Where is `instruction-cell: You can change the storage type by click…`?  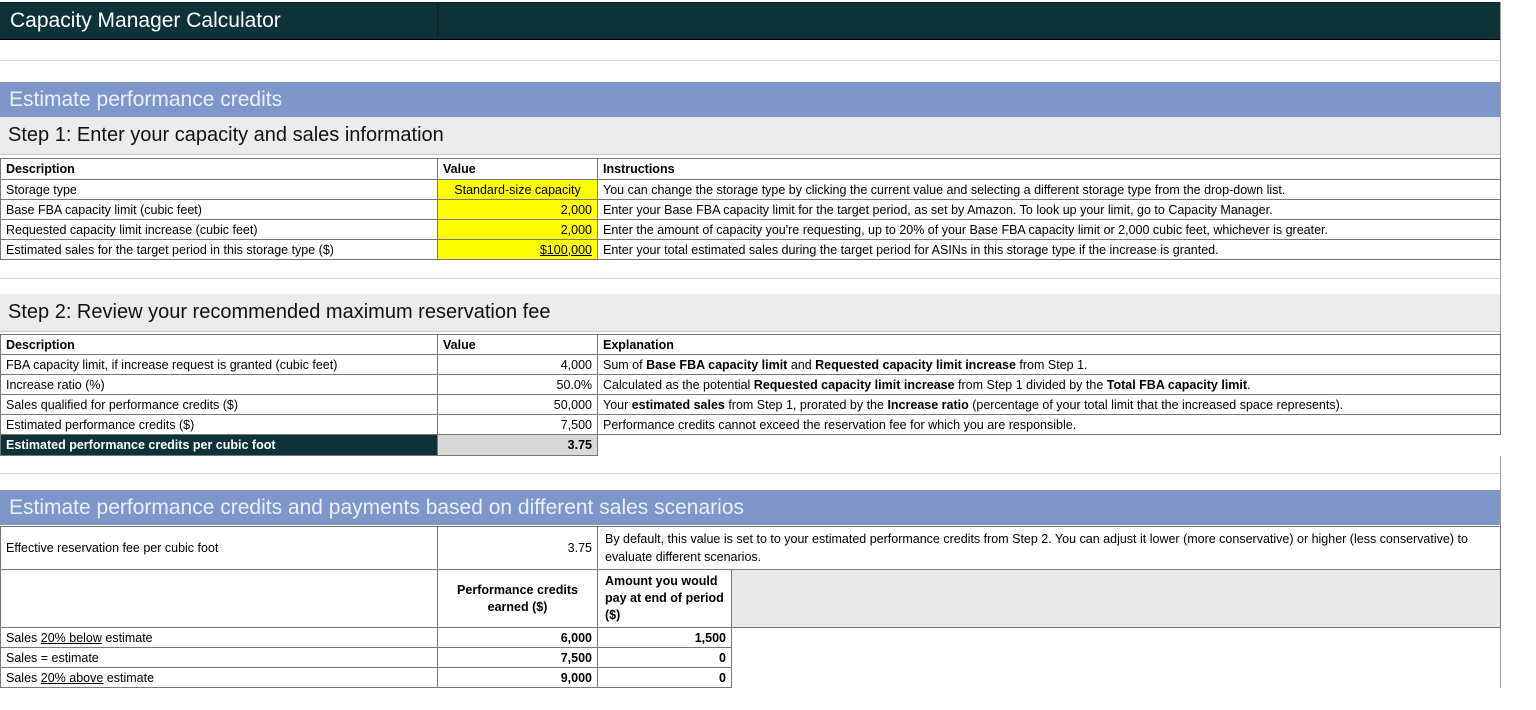
instruction-cell: You can change the storage type by click… is located at coordinates (1049, 189).